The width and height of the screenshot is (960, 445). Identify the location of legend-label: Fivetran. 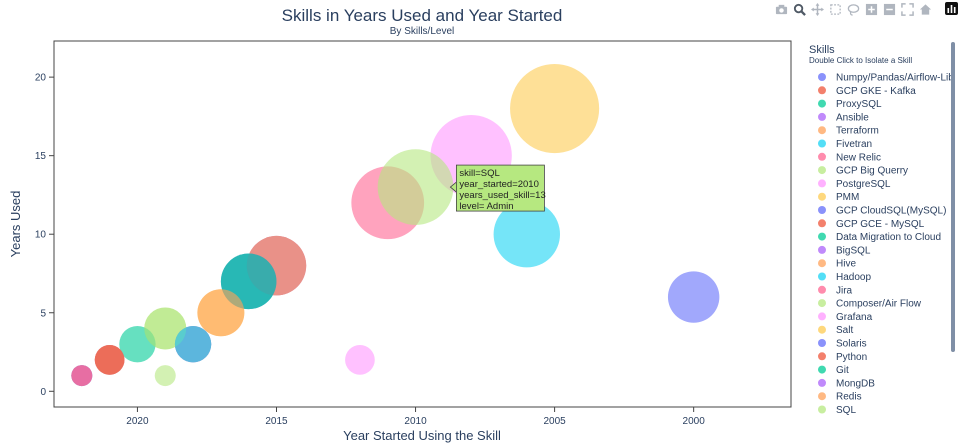
(854, 144).